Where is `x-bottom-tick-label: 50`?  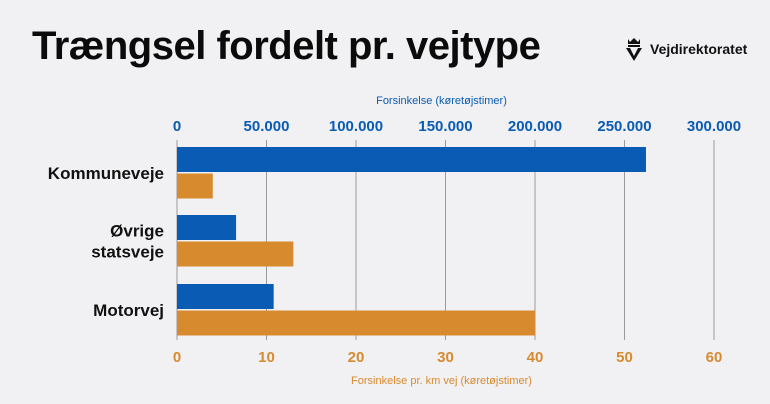
x-bottom-tick-label: 50 is located at coordinates (624, 357).